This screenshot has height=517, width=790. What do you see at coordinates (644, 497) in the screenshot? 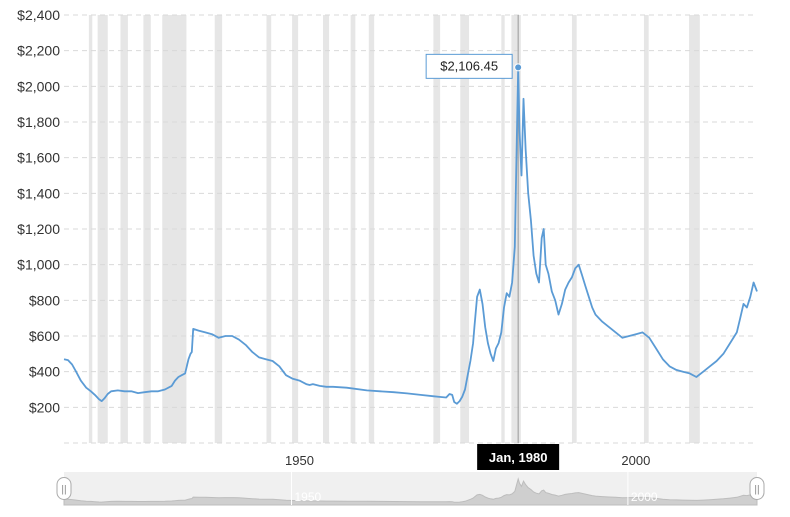
I see `navigator-label: 2000` at bounding box center [644, 497].